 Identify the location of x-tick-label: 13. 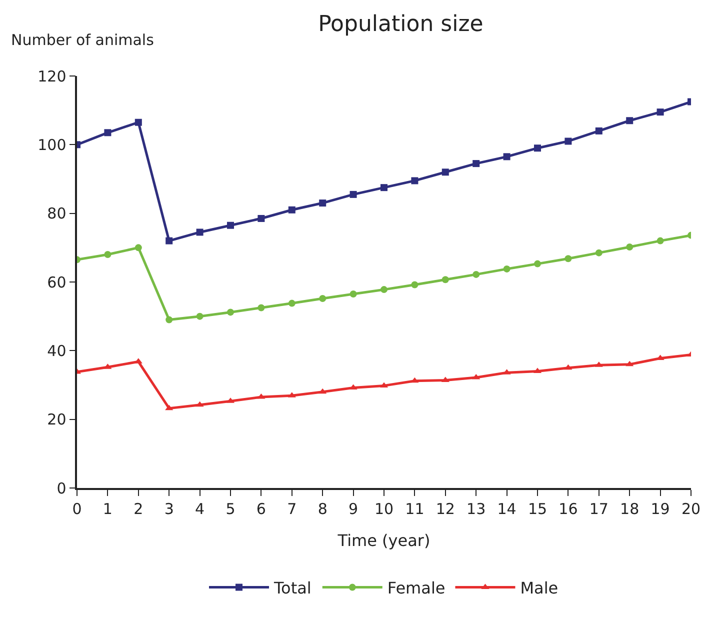
(476, 509).